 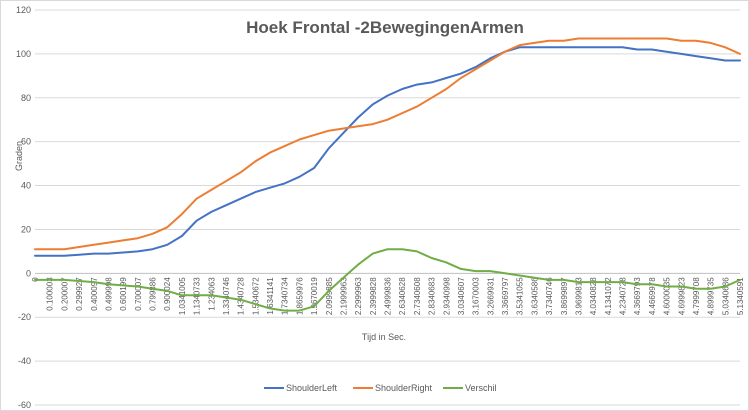 I want to click on x-tick-label: 1.6341141, so click(x=270, y=296).